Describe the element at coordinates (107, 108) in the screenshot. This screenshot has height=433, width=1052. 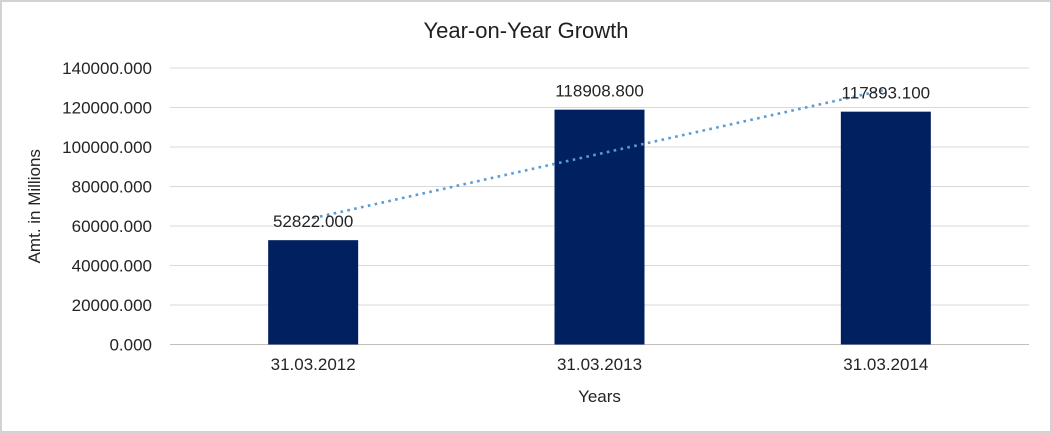
I see `y-tick-label: 120000.000` at that location.